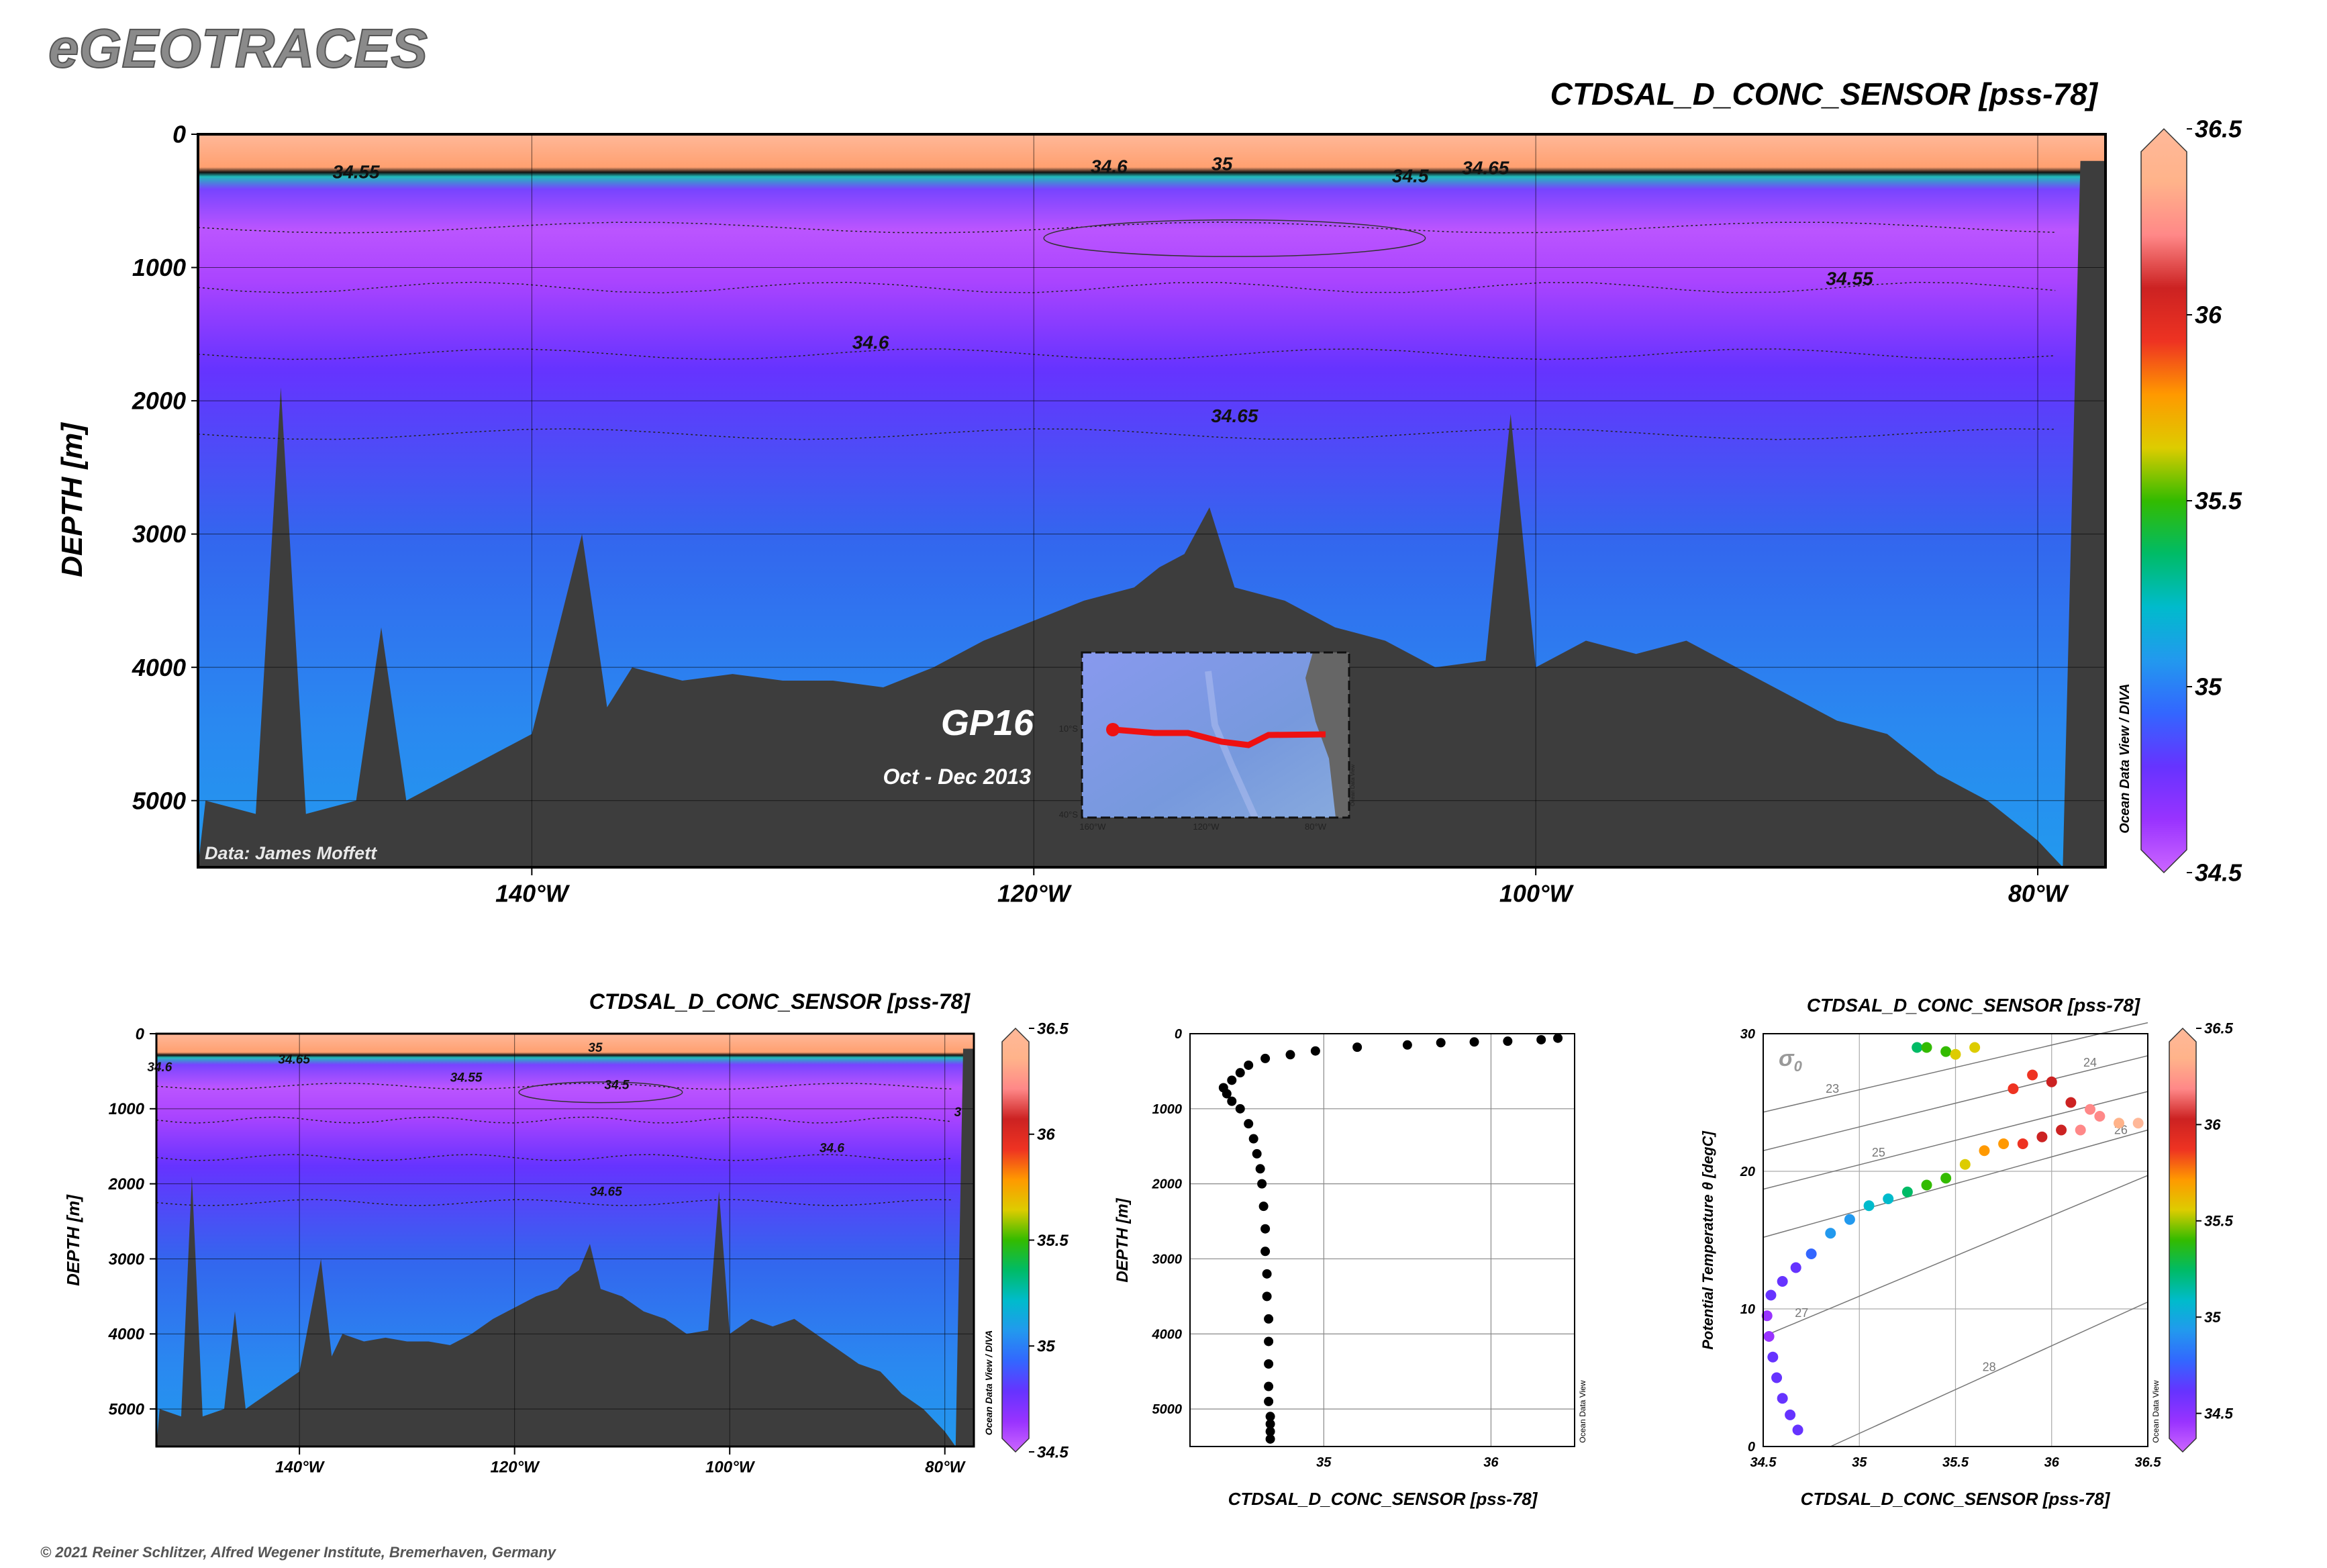 The image size is (2327, 1568). What do you see at coordinates (1383, 1499) in the screenshot?
I see `profile-x-label: CTDSAL_D_CONC_SENSOR [pss-78]` at bounding box center [1383, 1499].